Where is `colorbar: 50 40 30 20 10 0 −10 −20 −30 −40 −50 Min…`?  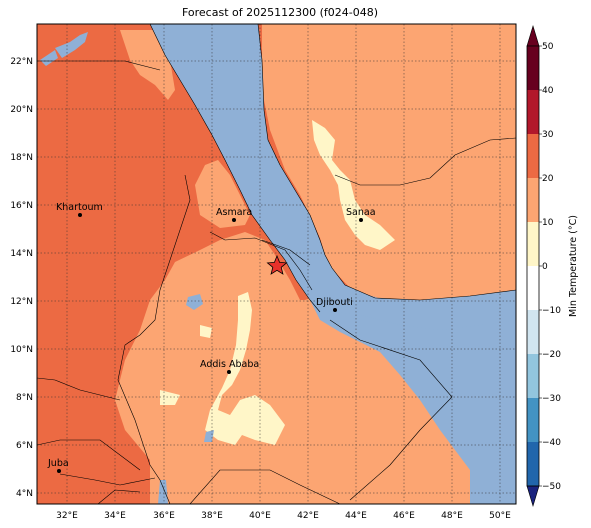 colorbar: 50 40 30 20 10 0 −10 −20 −30 −40 −50 Min… is located at coordinates (552, 266).